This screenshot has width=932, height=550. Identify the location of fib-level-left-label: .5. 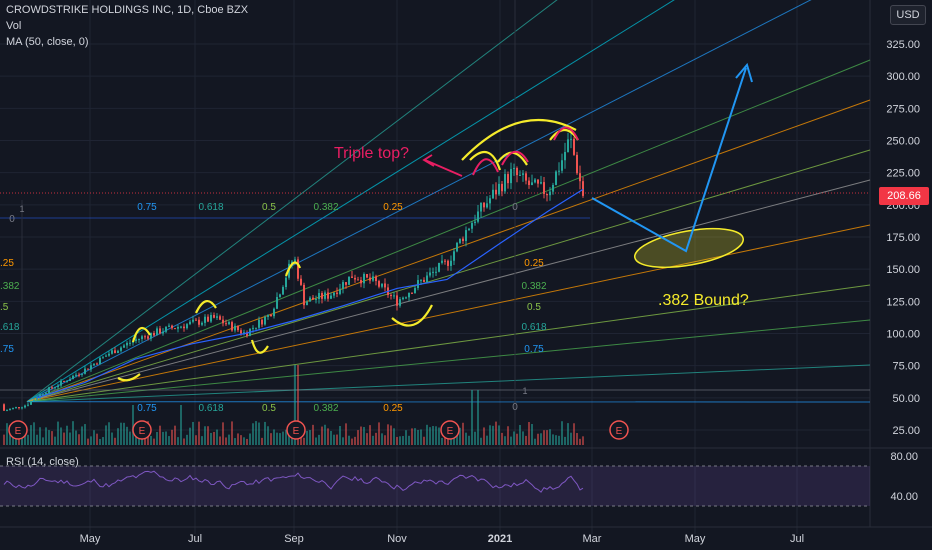
(4, 307).